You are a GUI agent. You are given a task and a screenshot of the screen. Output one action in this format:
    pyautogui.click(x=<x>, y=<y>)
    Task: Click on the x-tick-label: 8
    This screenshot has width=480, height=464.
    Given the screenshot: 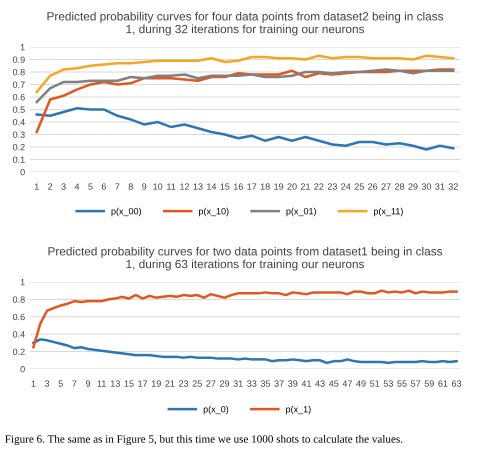 What is the action you would take?
    pyautogui.click(x=130, y=186)
    